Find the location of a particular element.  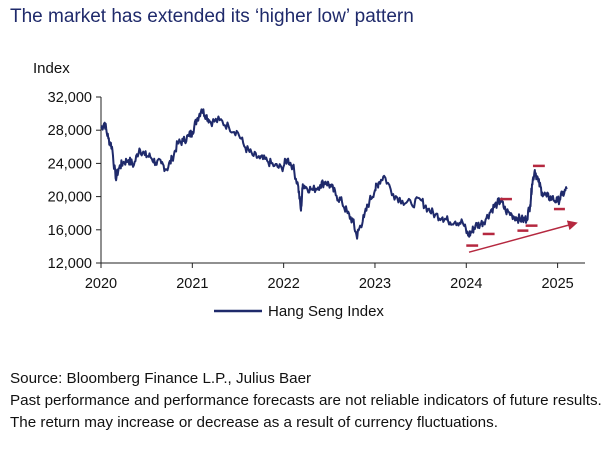

trend-arrow is located at coordinates (523, 236).